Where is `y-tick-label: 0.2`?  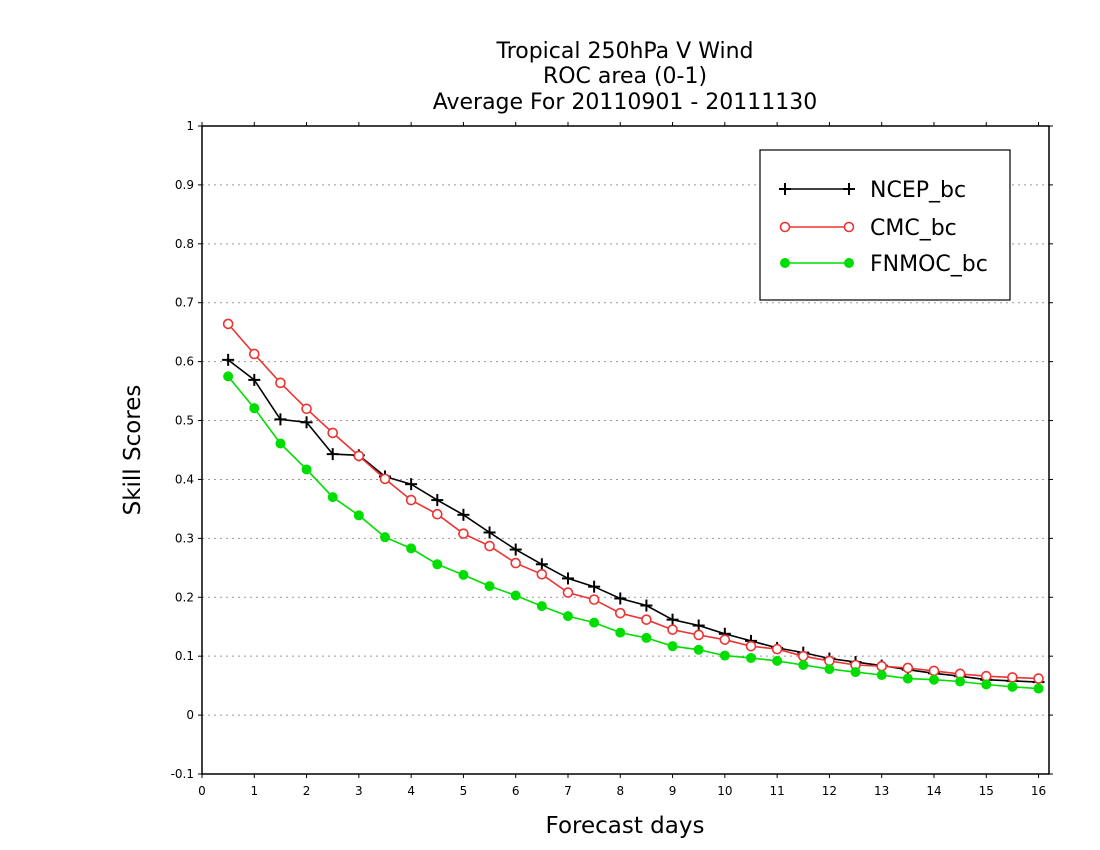 y-tick-label: 0.2 is located at coordinates (184, 597).